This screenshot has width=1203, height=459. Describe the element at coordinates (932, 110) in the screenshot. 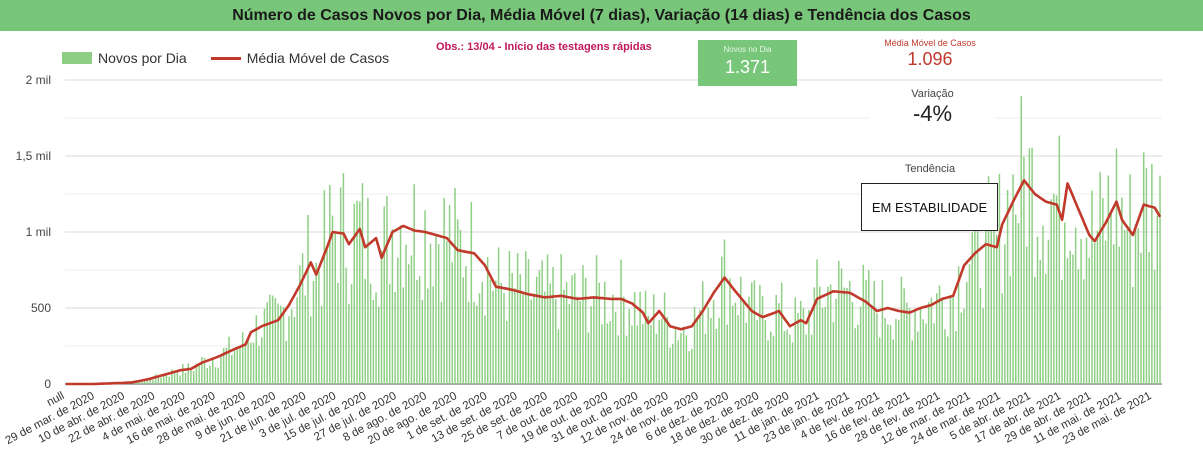

I see `kpi-variation: Variação -4%` at that location.